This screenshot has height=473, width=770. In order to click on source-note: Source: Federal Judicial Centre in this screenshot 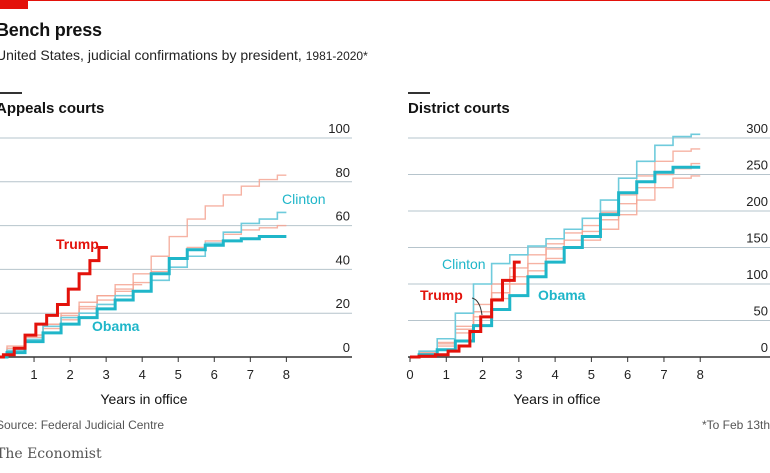, I will do `click(82, 425)`.